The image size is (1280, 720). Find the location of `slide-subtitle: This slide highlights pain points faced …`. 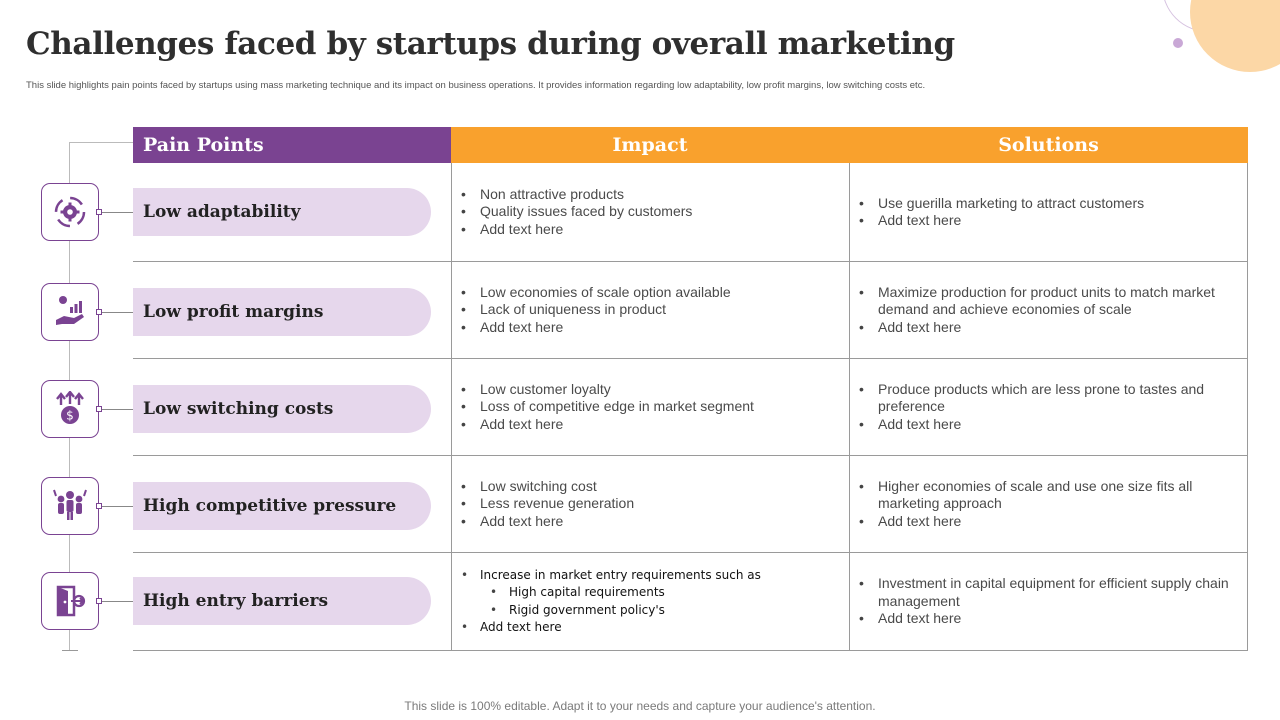

slide-subtitle: This slide highlights pain points faced … is located at coordinates (476, 85).